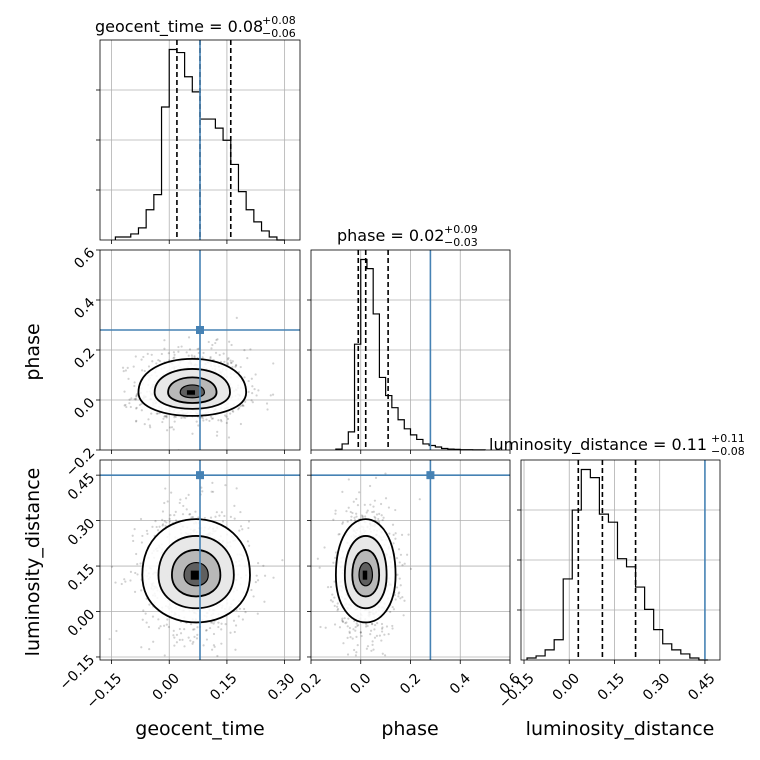 Image resolution: width=760 pixels, height=760 pixels. I want to click on scatter-panel-luminosity-distance-vs-phase: −0.2 0.0 0.2 0.4 0.6, so click(406, 582).